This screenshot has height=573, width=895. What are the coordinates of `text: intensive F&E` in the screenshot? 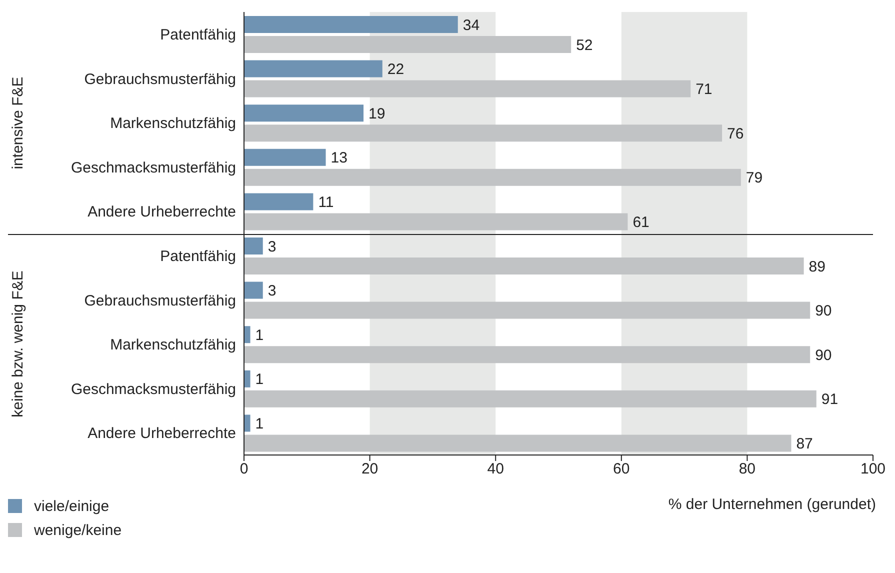 It's located at (18, 123).